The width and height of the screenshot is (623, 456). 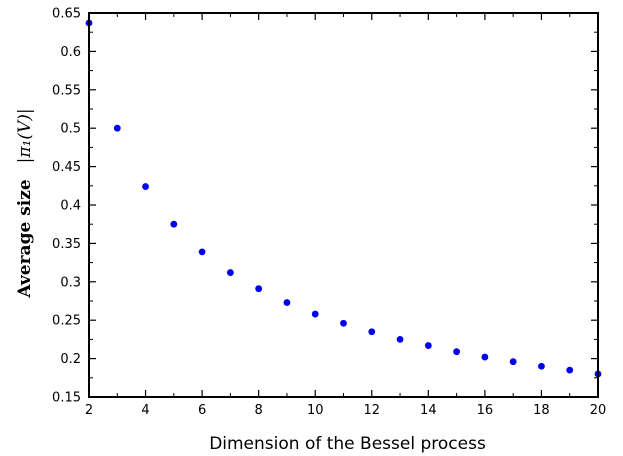 What do you see at coordinates (598, 410) in the screenshot?
I see `x-tick-label: 20` at bounding box center [598, 410].